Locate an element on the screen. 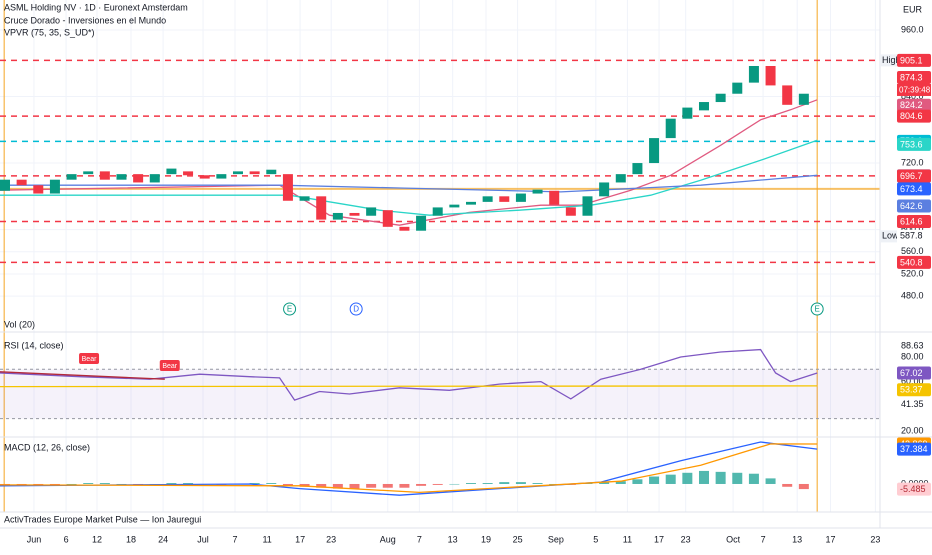 Image resolution: width=932 pixels, height=555 pixels. y-tick-label: 80.00 is located at coordinates (912, 356).